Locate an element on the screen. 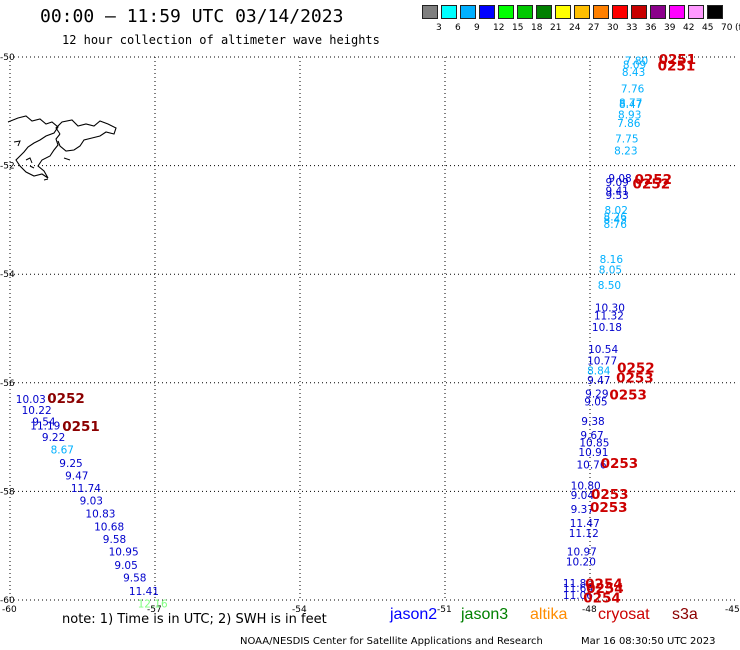 Image resolution: width=740 pixels, height=650 pixels. colorbar-label: 45 is located at coordinates (708, 28).